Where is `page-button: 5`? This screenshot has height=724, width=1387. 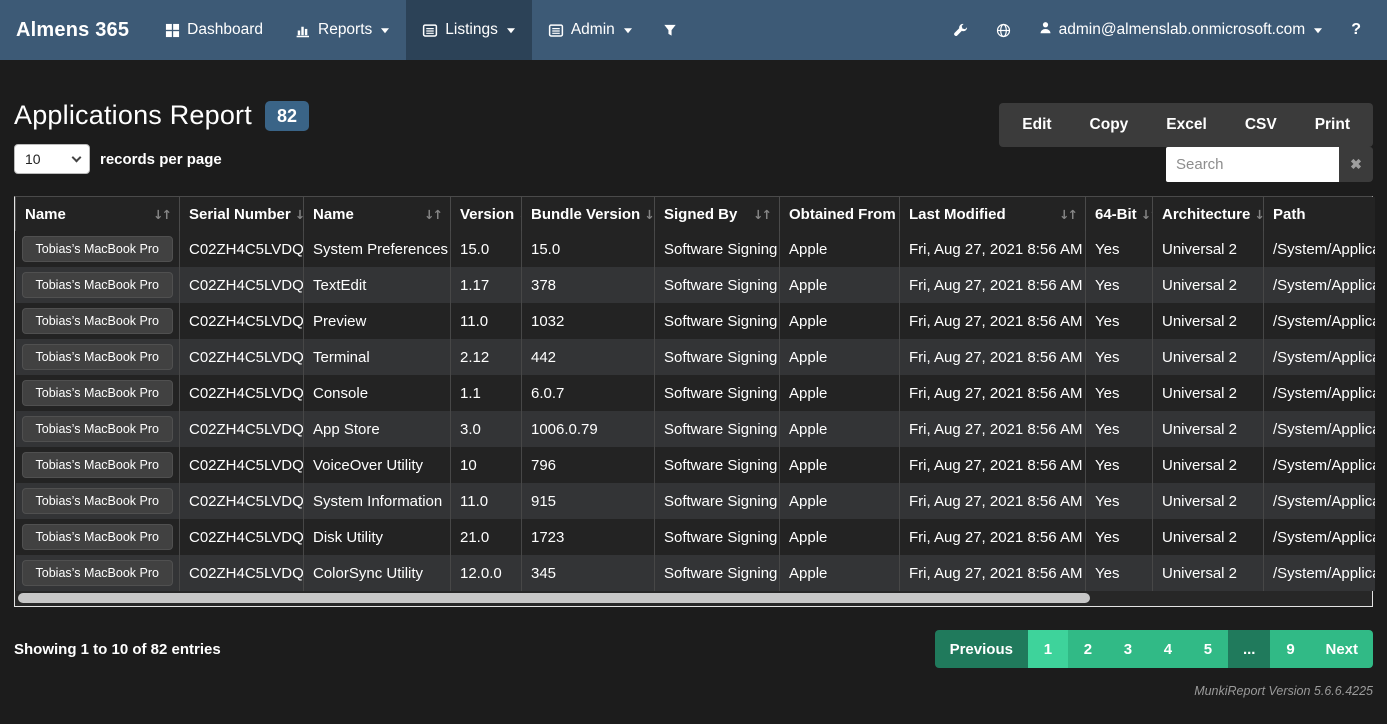
page-button: 5 is located at coordinates (1207, 649).